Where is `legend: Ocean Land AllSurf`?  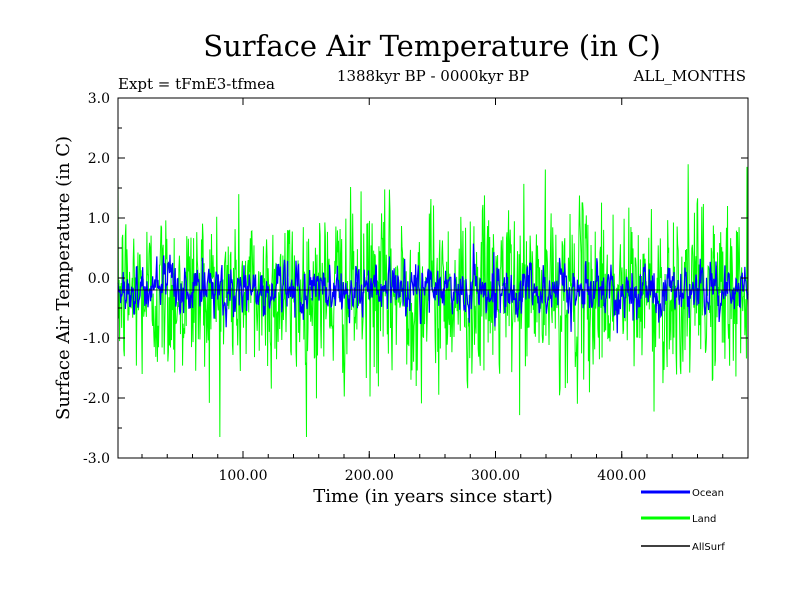 legend: Ocean Land AllSurf is located at coordinates (683, 520).